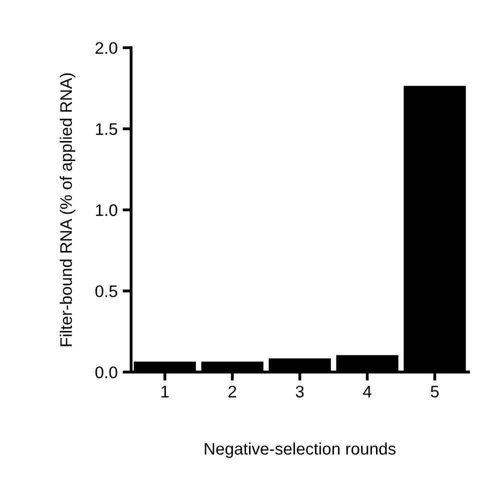  What do you see at coordinates (106, 291) in the screenshot?
I see `y-tick-label: 0.5` at bounding box center [106, 291].